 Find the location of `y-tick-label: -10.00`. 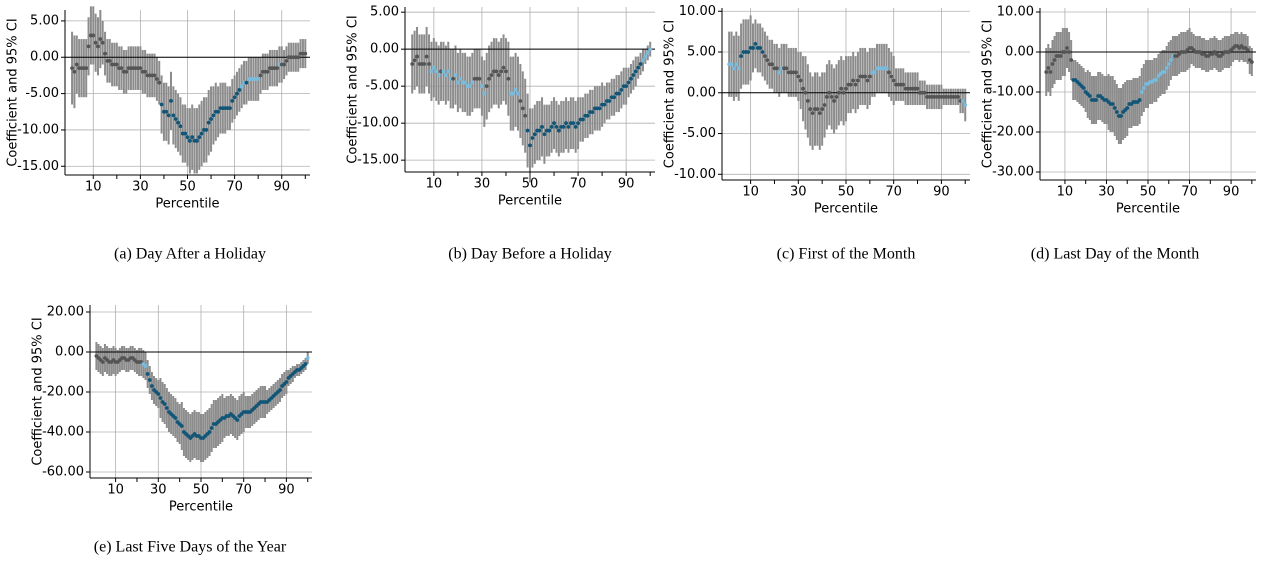

y-tick-label: -10.00 is located at coordinates (1013, 92).